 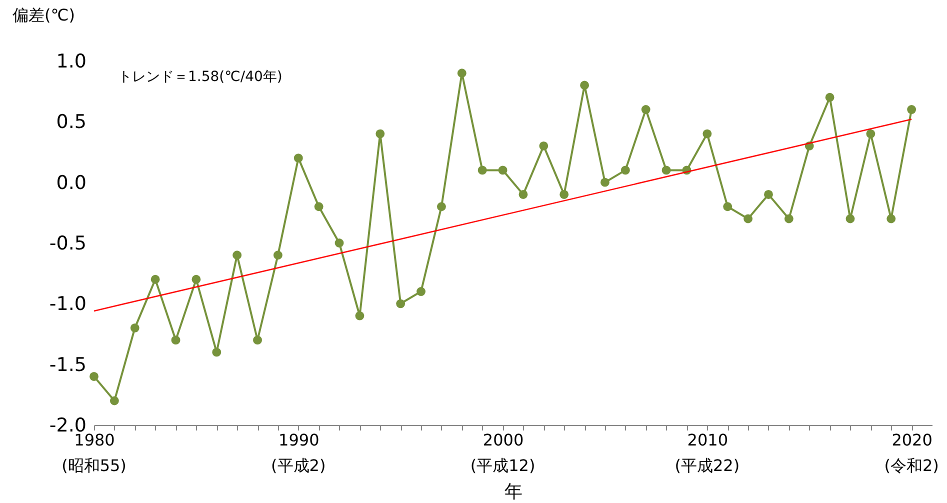 What do you see at coordinates (503, 465) in the screenshot?
I see `text: (平成12)` at bounding box center [503, 465].